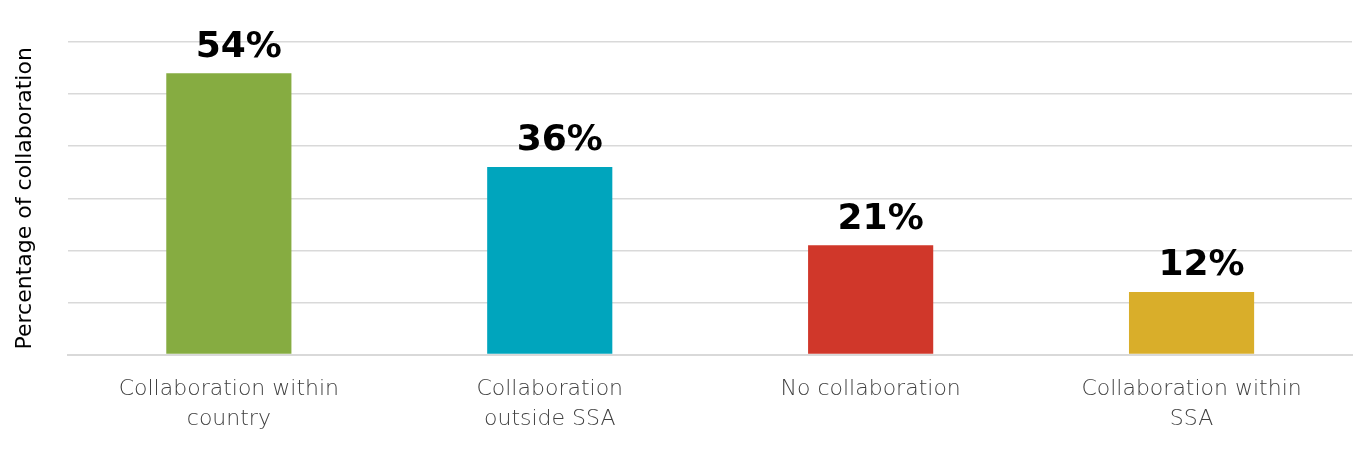 This screenshot has height=462, width=1364. What do you see at coordinates (880, 216) in the screenshot?
I see `data-label: 21%` at bounding box center [880, 216].